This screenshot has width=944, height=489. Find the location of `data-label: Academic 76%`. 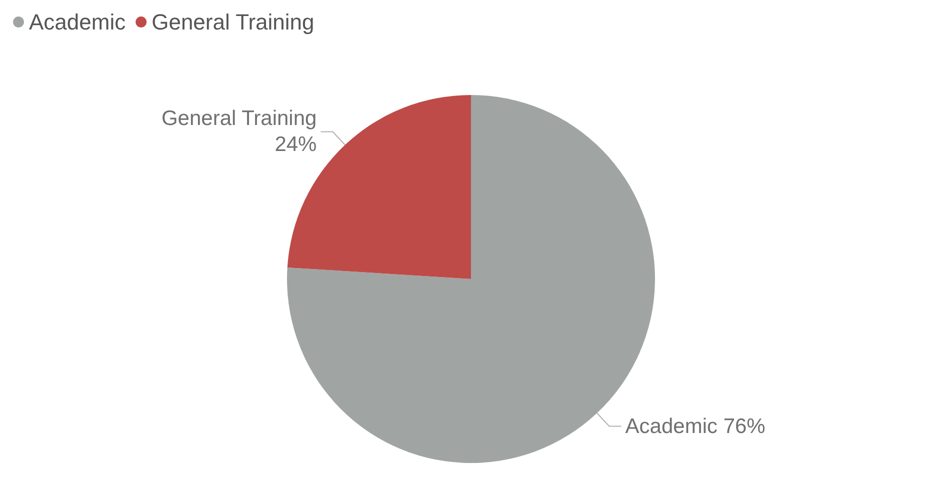

data-label: Academic 76% is located at coordinates (695, 426).